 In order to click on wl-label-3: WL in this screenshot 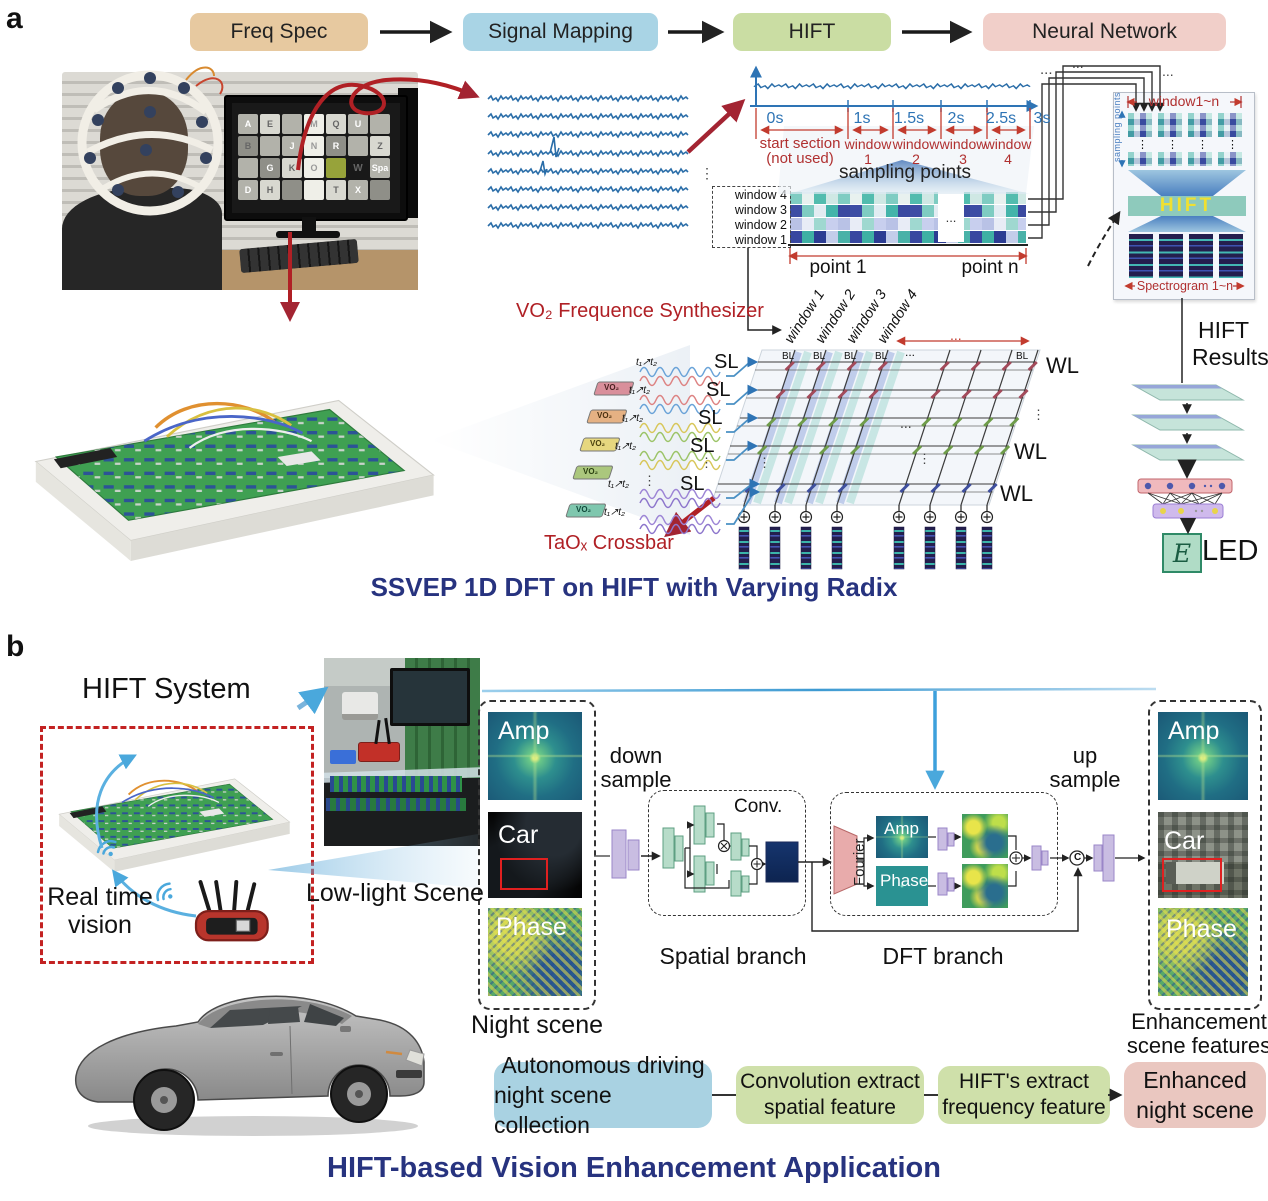, I will do `click(1016, 493)`.